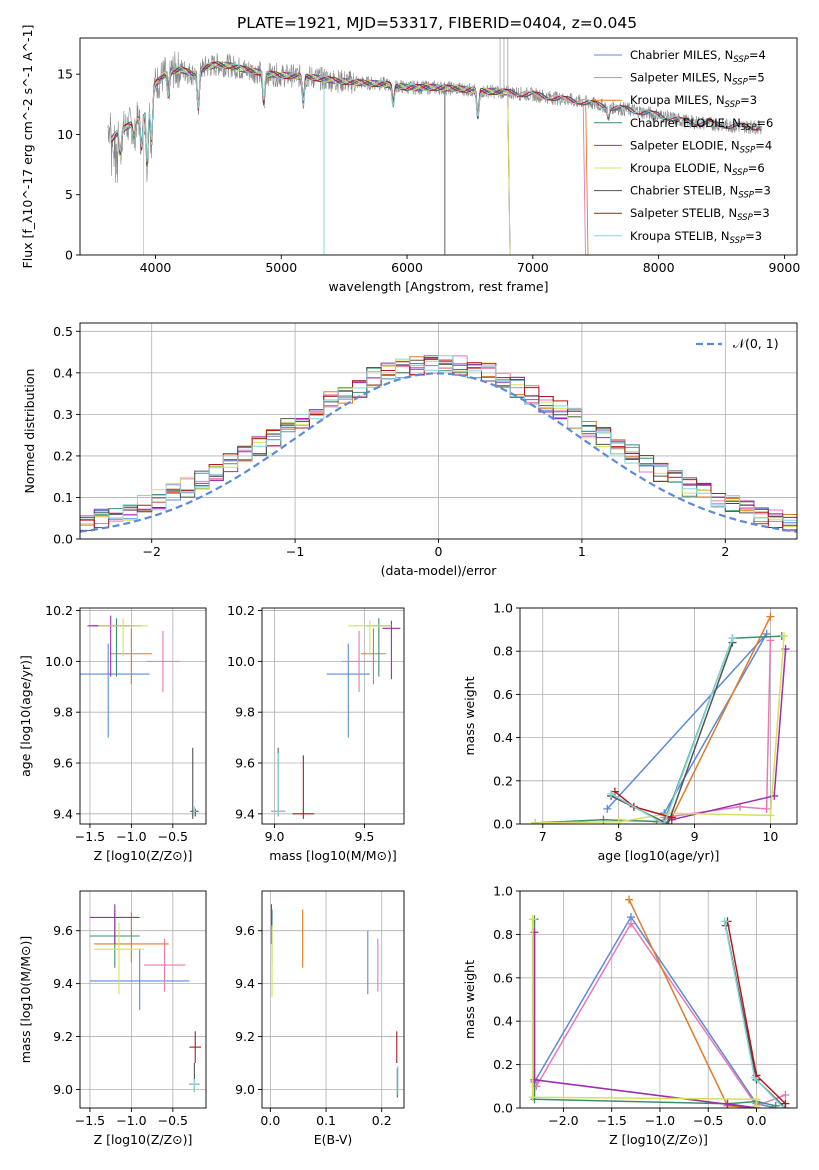 This screenshot has height=1170, width=819. Describe the element at coordinates (658, 1139) in the screenshot. I see `x-axis-label: Z [log10(Z/Z⊙)]` at that location.